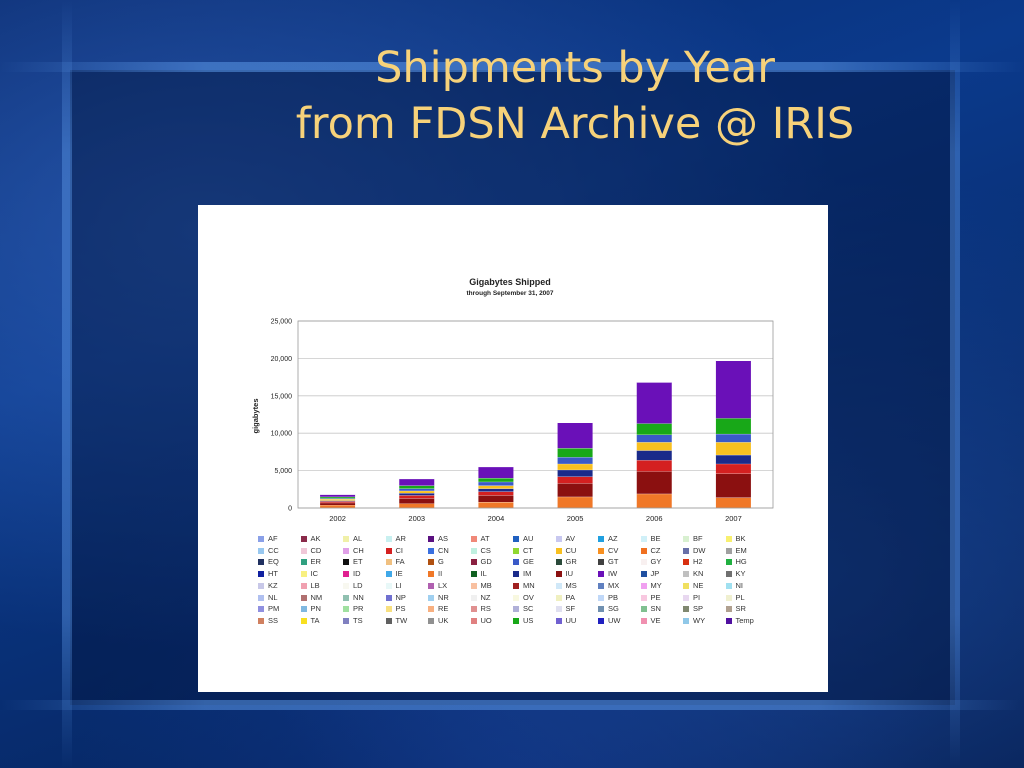 Image resolution: width=1024 pixels, height=768 pixels. Describe the element at coordinates (417, 487) in the screenshot. I see `bar-segment-us-2003` at that location.